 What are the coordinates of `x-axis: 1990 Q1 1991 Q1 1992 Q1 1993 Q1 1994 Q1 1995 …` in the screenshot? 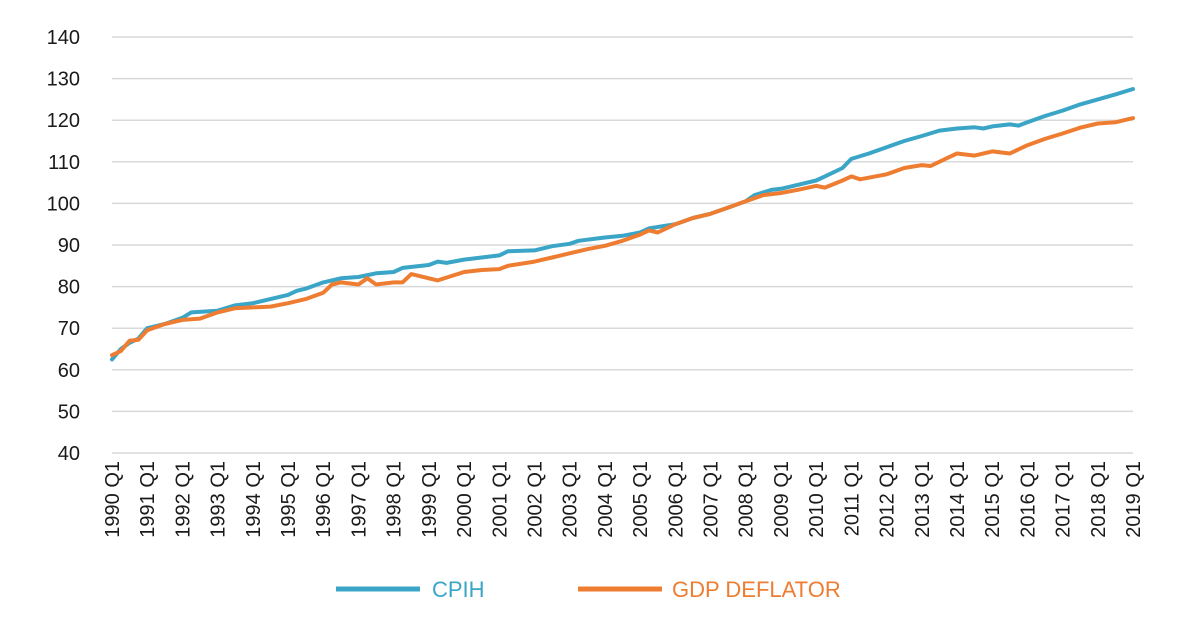 It's located at (623, 499).